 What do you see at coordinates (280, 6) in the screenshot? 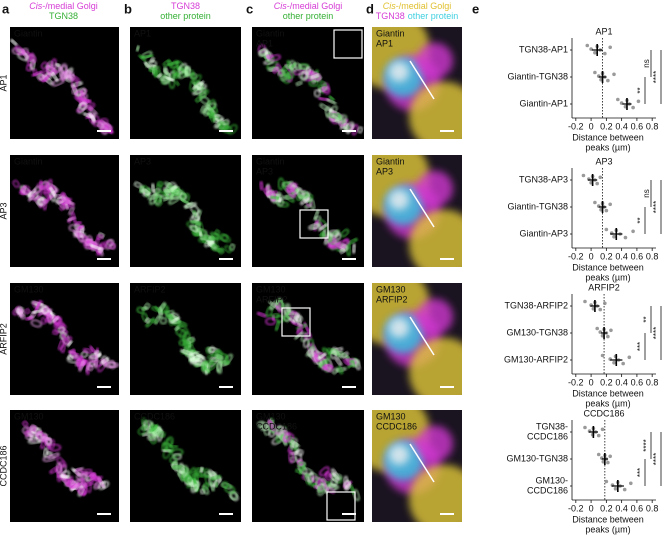
I see `header-part: Cis` at bounding box center [280, 6].